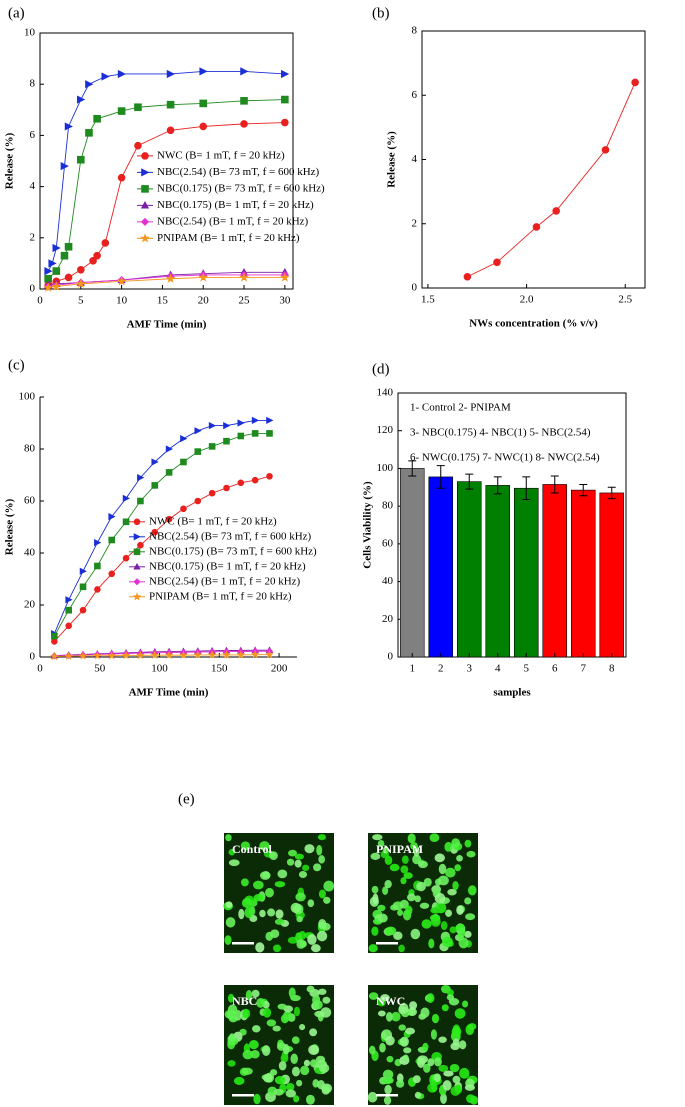 The image size is (685, 1107). What do you see at coordinates (423, 893) in the screenshot?
I see `micrograph: PNIPAM` at bounding box center [423, 893].